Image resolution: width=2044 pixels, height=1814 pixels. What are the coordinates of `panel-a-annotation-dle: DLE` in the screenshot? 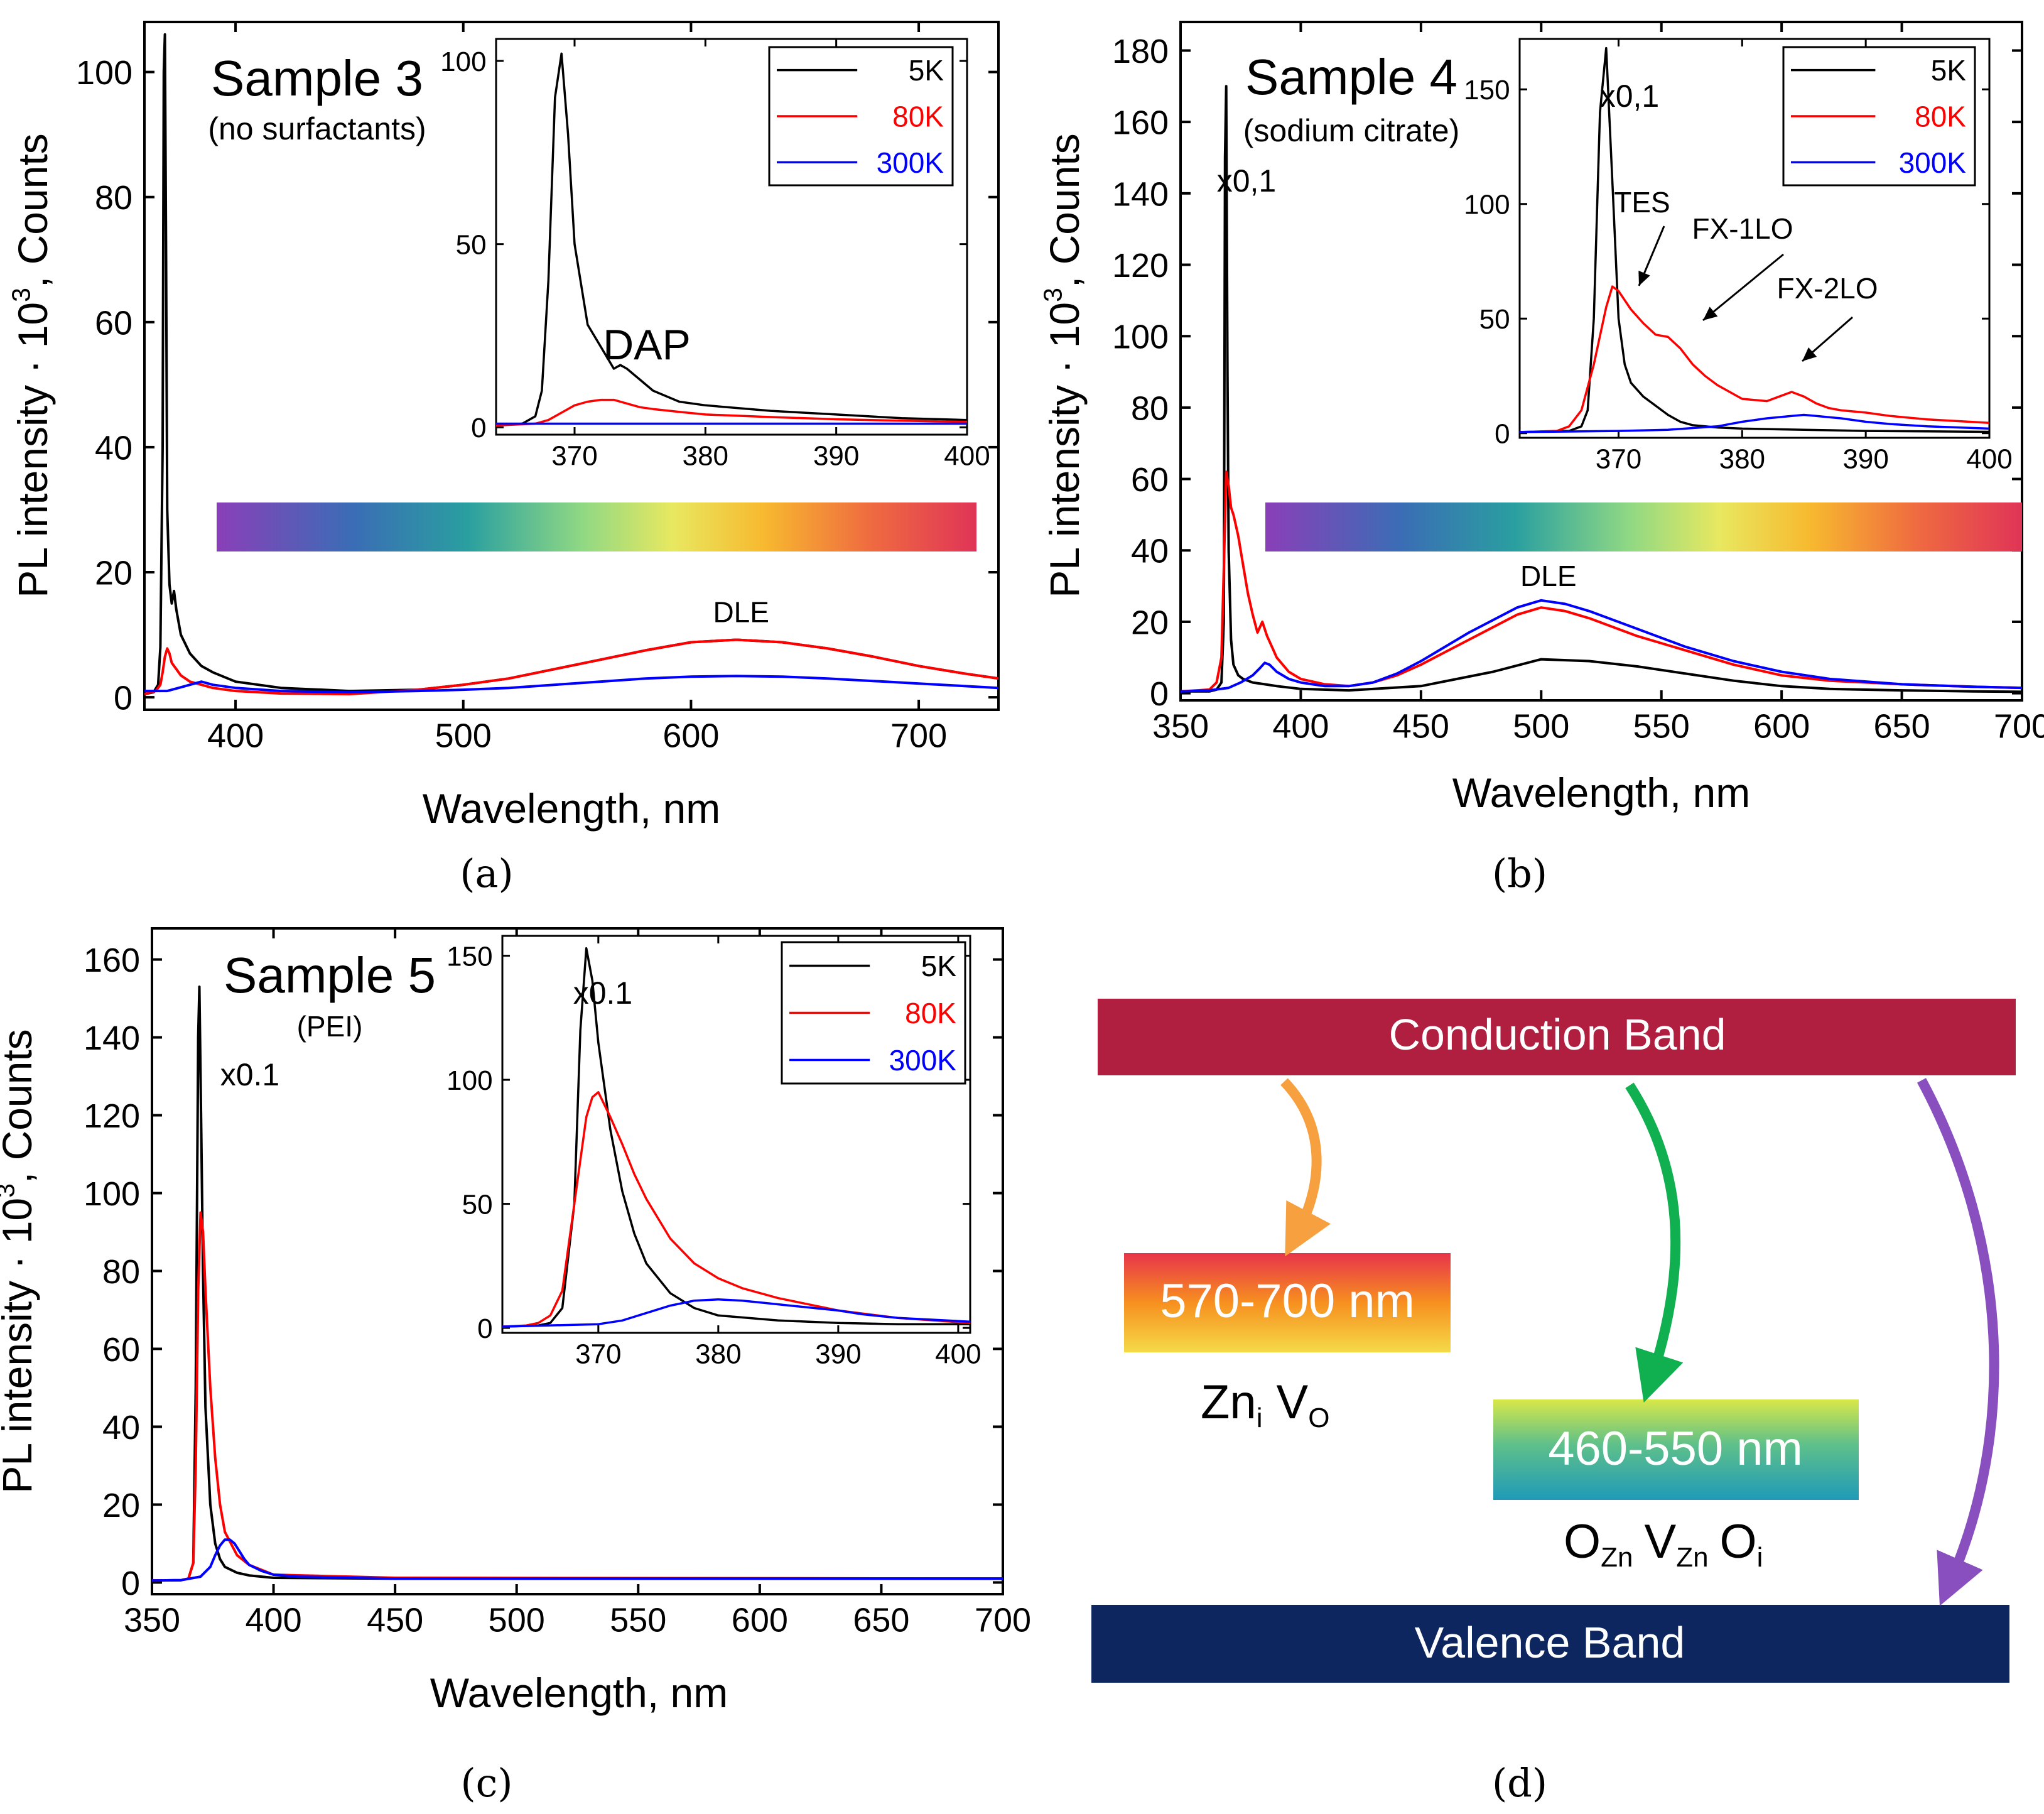 It's located at (741, 612).